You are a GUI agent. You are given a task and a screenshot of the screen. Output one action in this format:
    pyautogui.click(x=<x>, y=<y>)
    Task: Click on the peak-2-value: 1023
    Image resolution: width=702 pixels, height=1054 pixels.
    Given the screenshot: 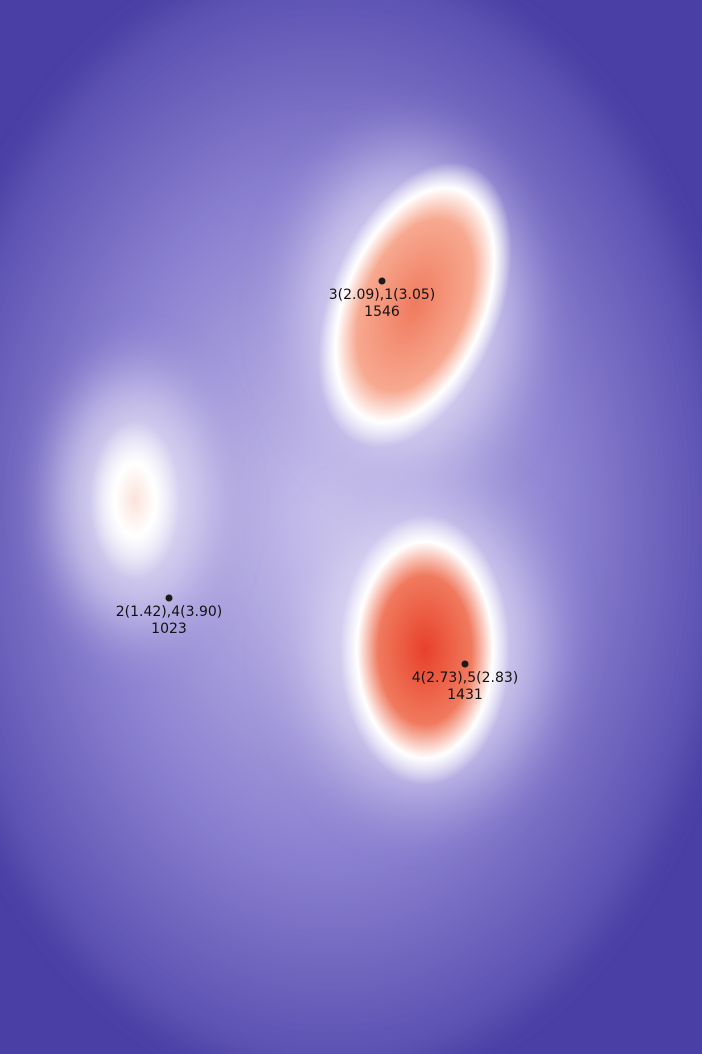 What is the action you would take?
    pyautogui.click(x=169, y=629)
    